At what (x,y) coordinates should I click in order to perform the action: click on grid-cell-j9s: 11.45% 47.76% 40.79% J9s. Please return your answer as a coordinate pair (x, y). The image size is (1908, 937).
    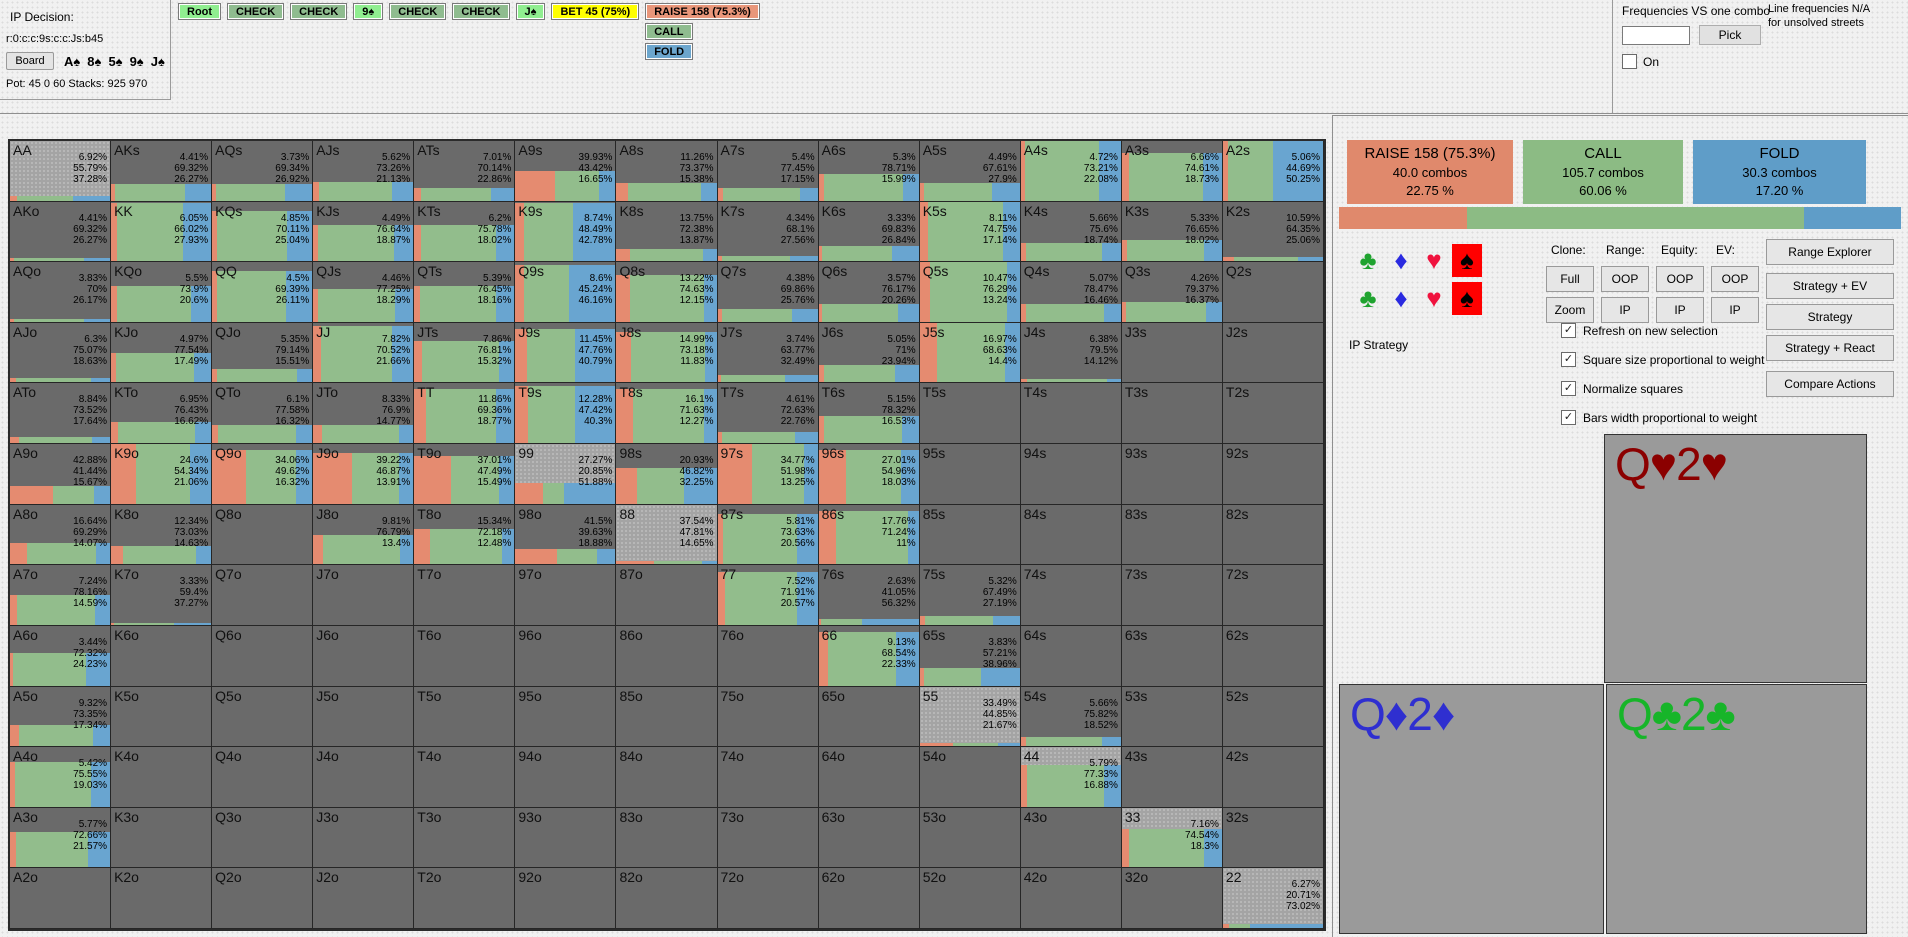
    Looking at the image, I should click on (566, 353).